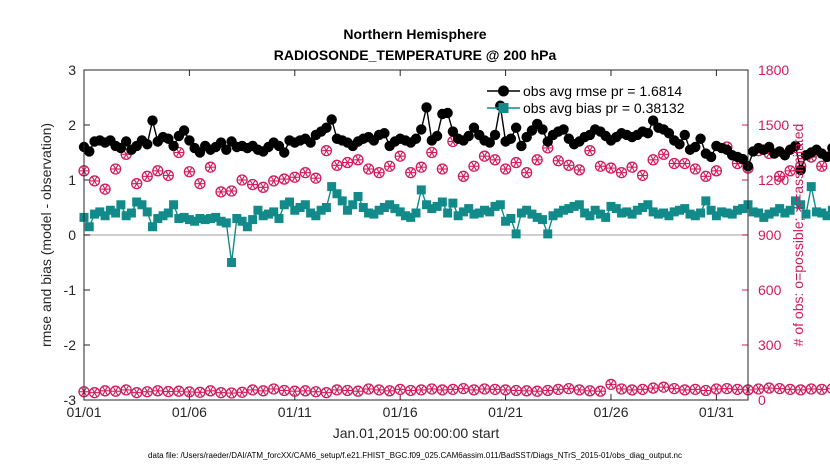  Describe the element at coordinates (83, 412) in the screenshot. I see `x-tick-label: 01/01` at that location.